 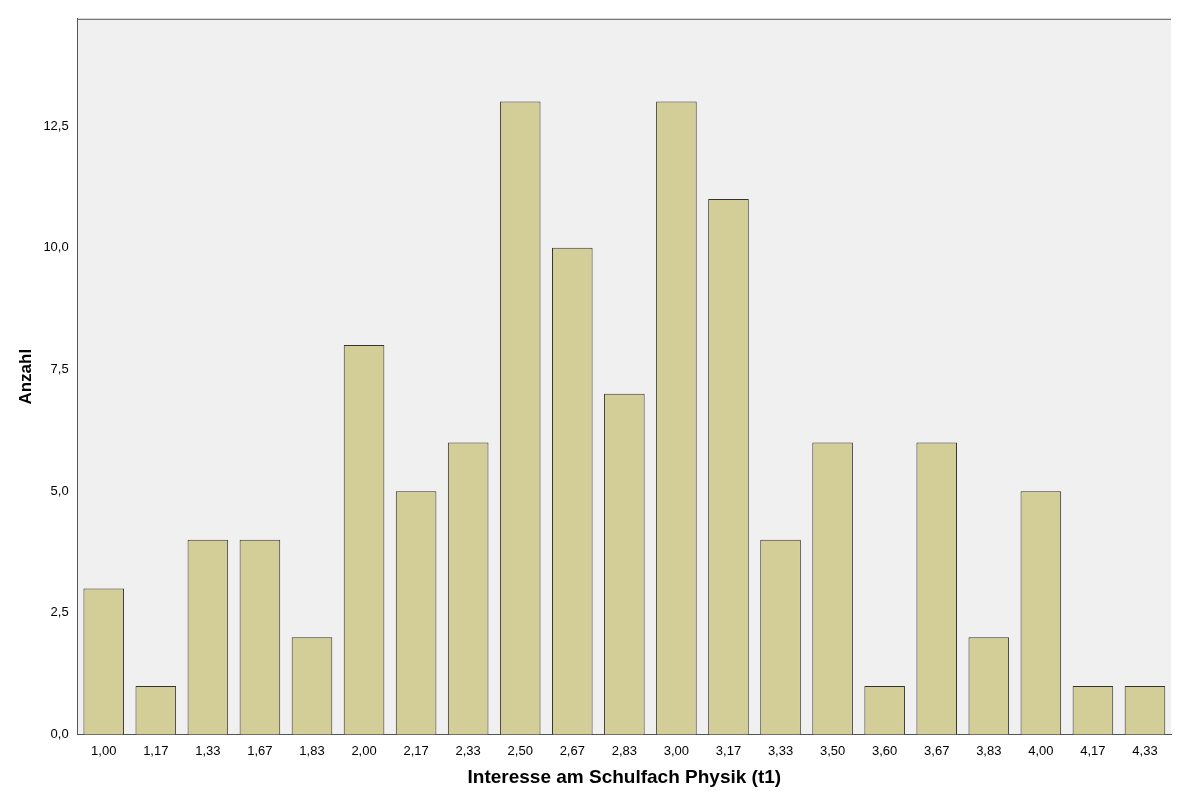 I want to click on x-tick-label: 2,50, so click(x=520, y=750).